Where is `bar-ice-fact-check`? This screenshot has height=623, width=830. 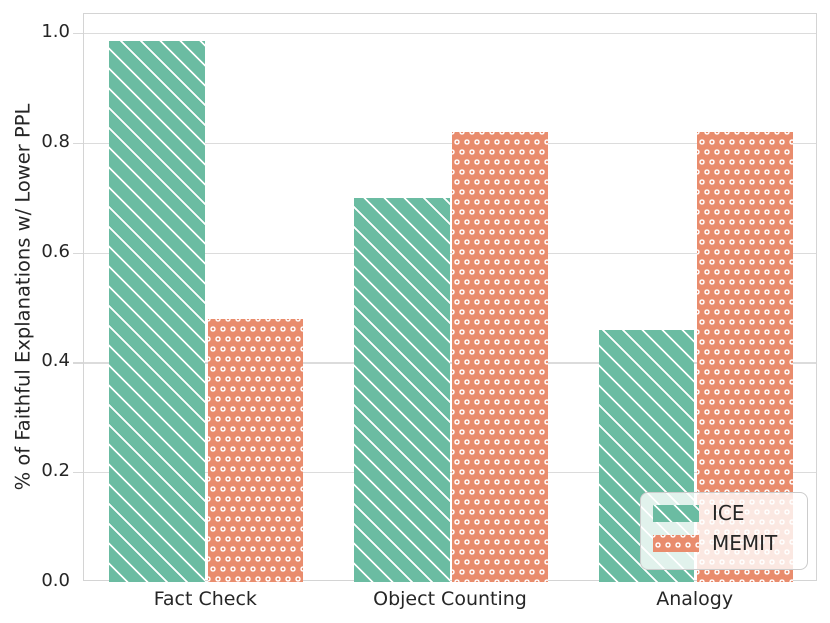 bar-ice-fact-check is located at coordinates (157, 311).